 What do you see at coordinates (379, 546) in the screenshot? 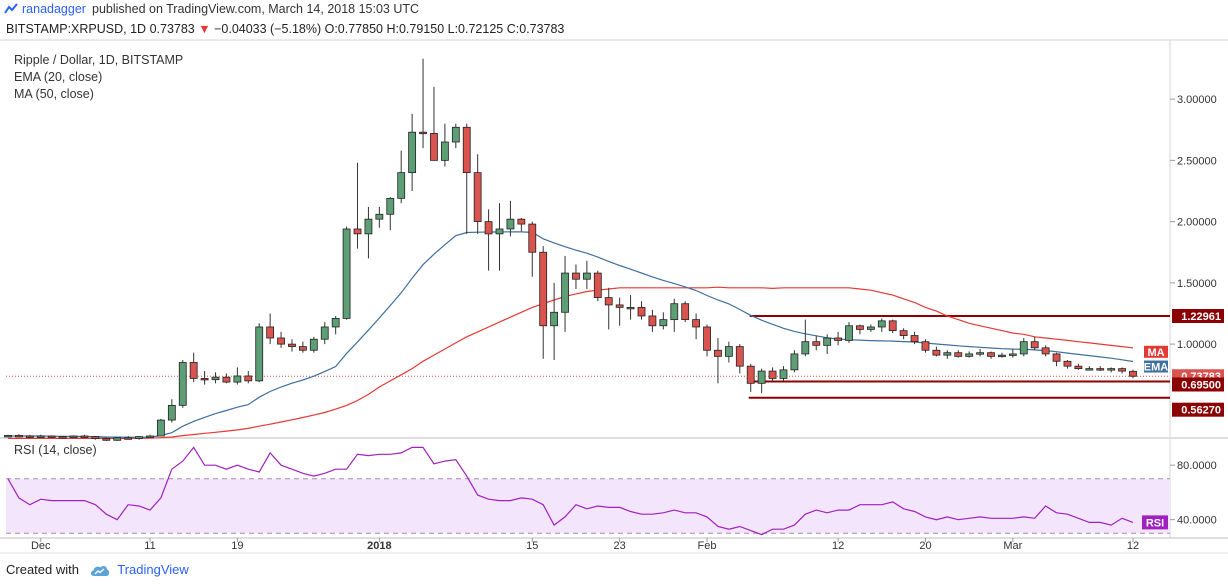
I see `time-tick-label: 2018` at bounding box center [379, 546].